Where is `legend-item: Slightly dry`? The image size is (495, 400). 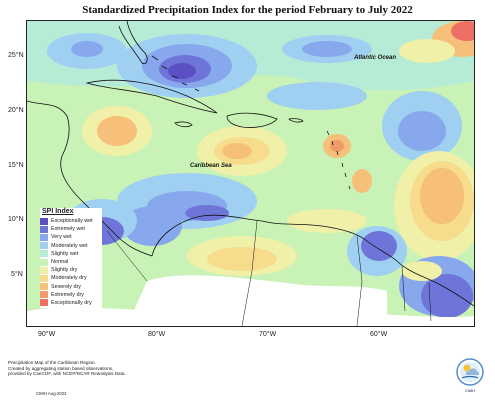 legend-item: Slightly dry is located at coordinates (71, 270).